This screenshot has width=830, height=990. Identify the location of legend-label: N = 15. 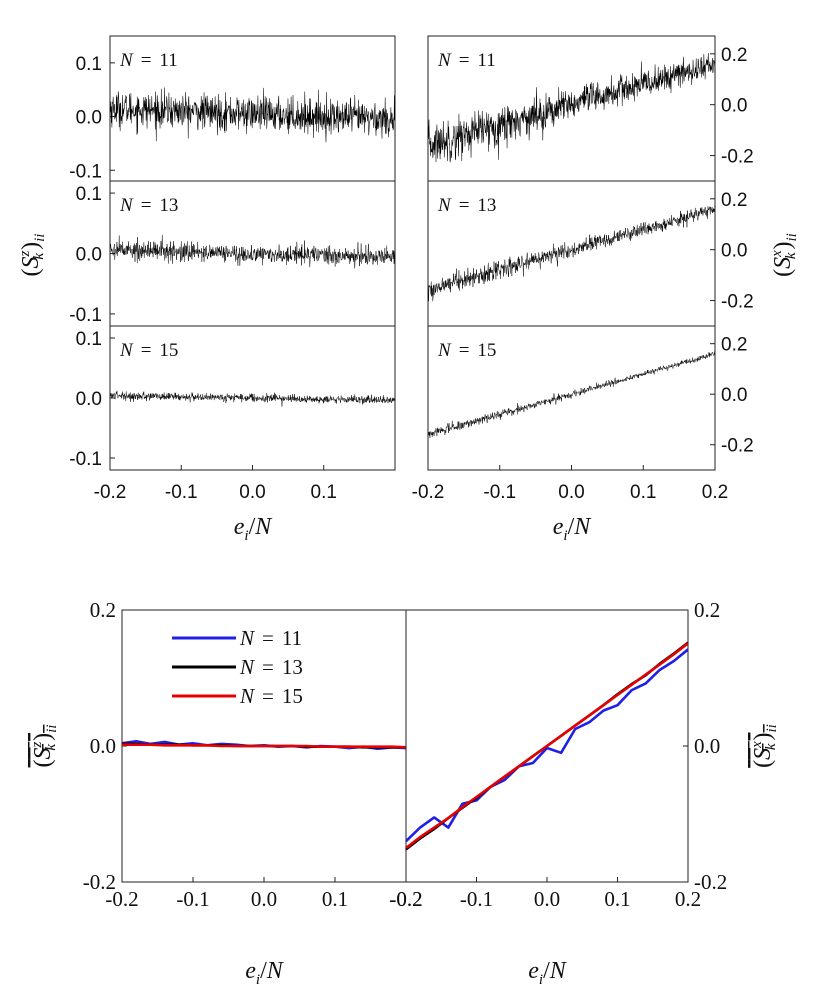
(271, 696).